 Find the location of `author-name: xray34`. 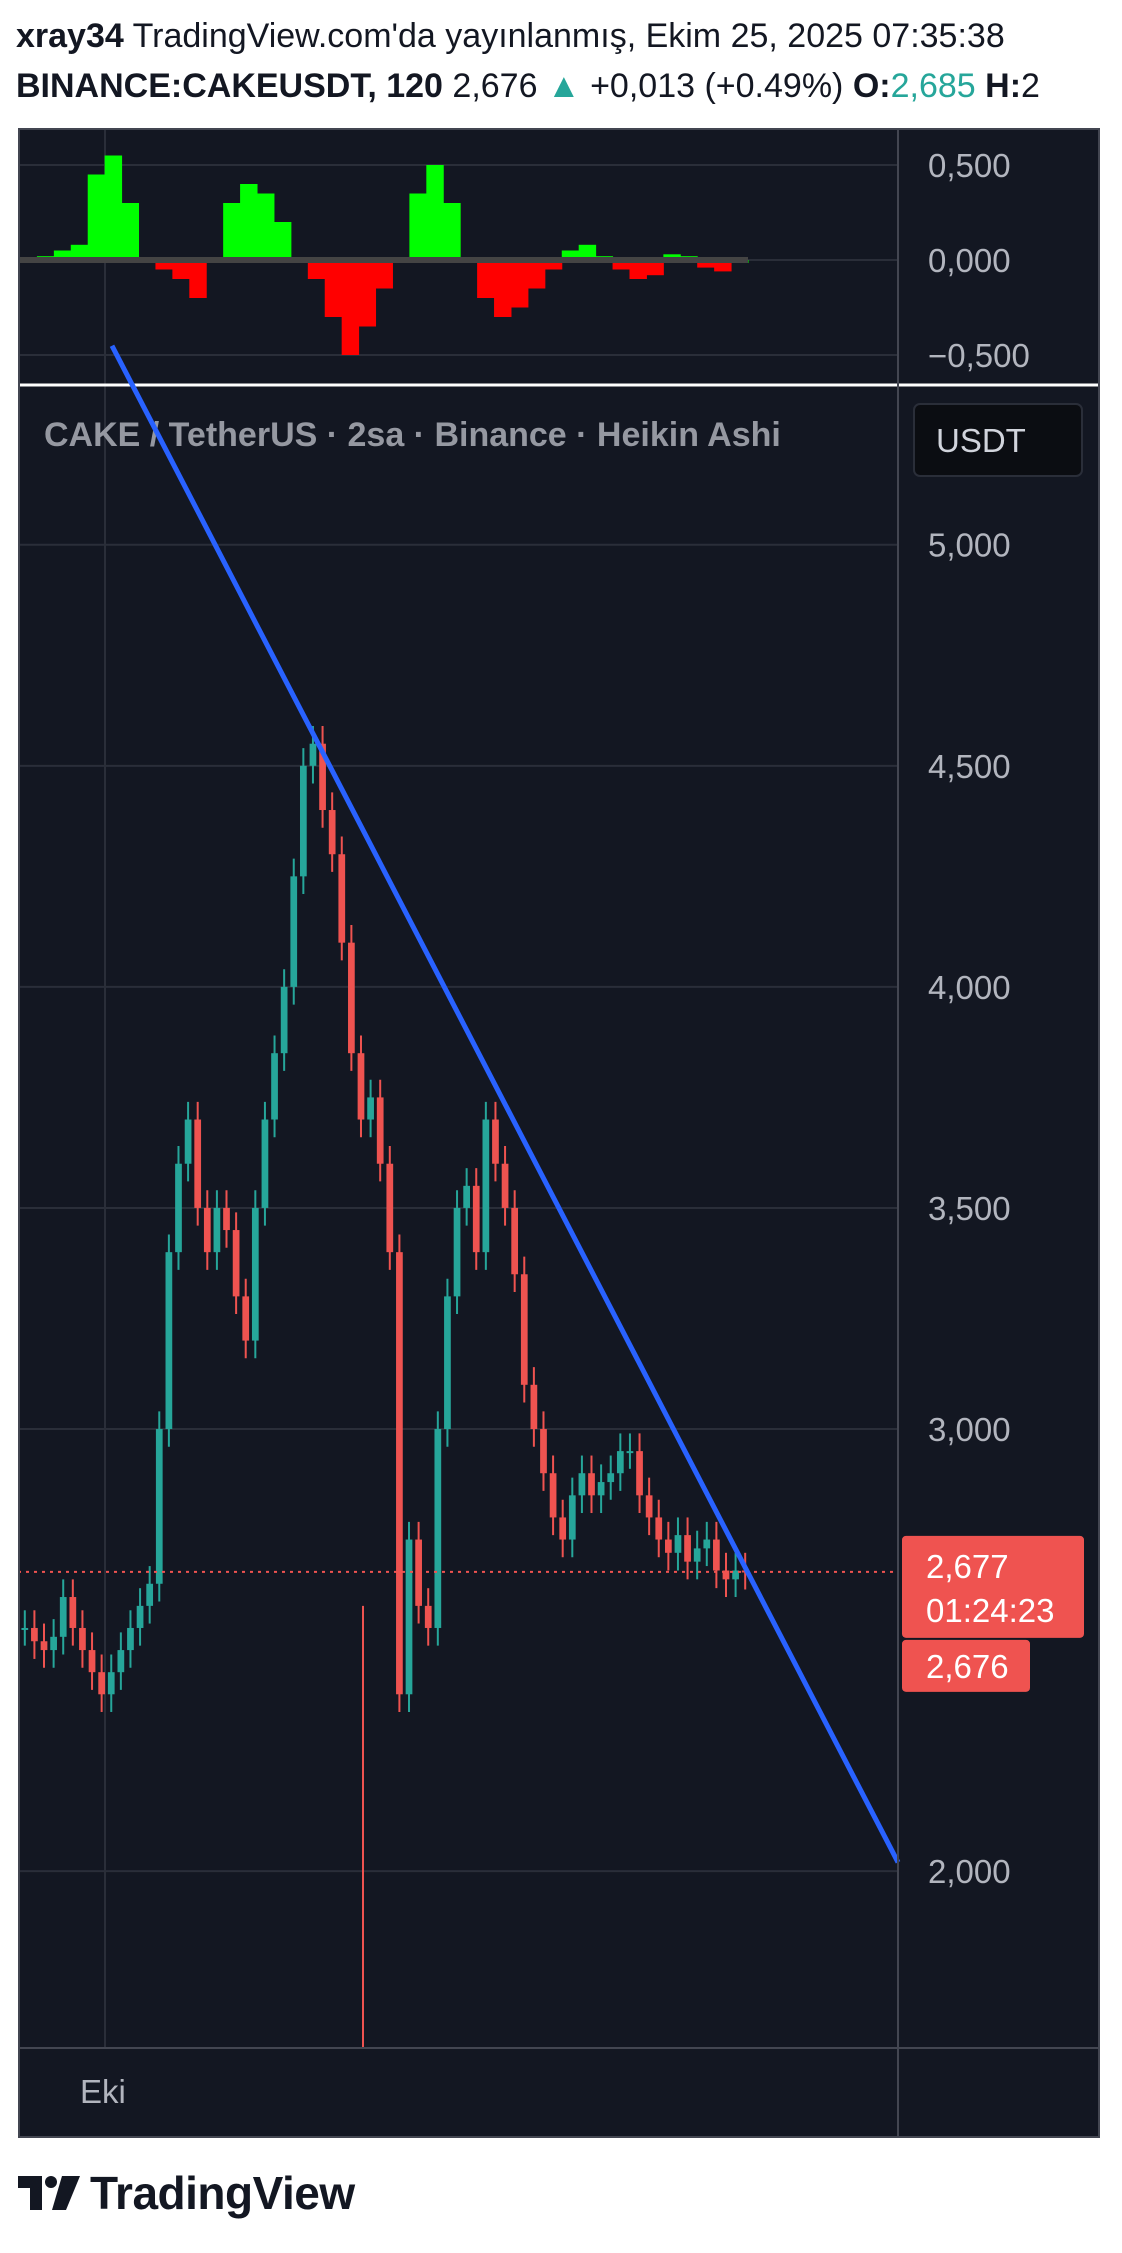

author-name: xray34 is located at coordinates (70, 36).